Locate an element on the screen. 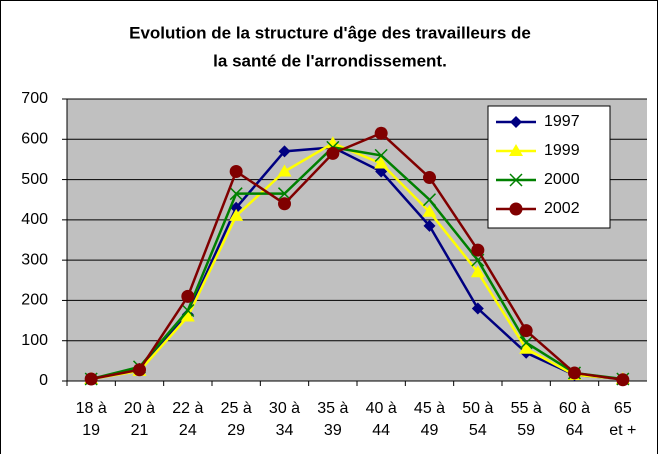 The width and height of the screenshot is (659, 454). legend-label: 1997 is located at coordinates (562, 121).